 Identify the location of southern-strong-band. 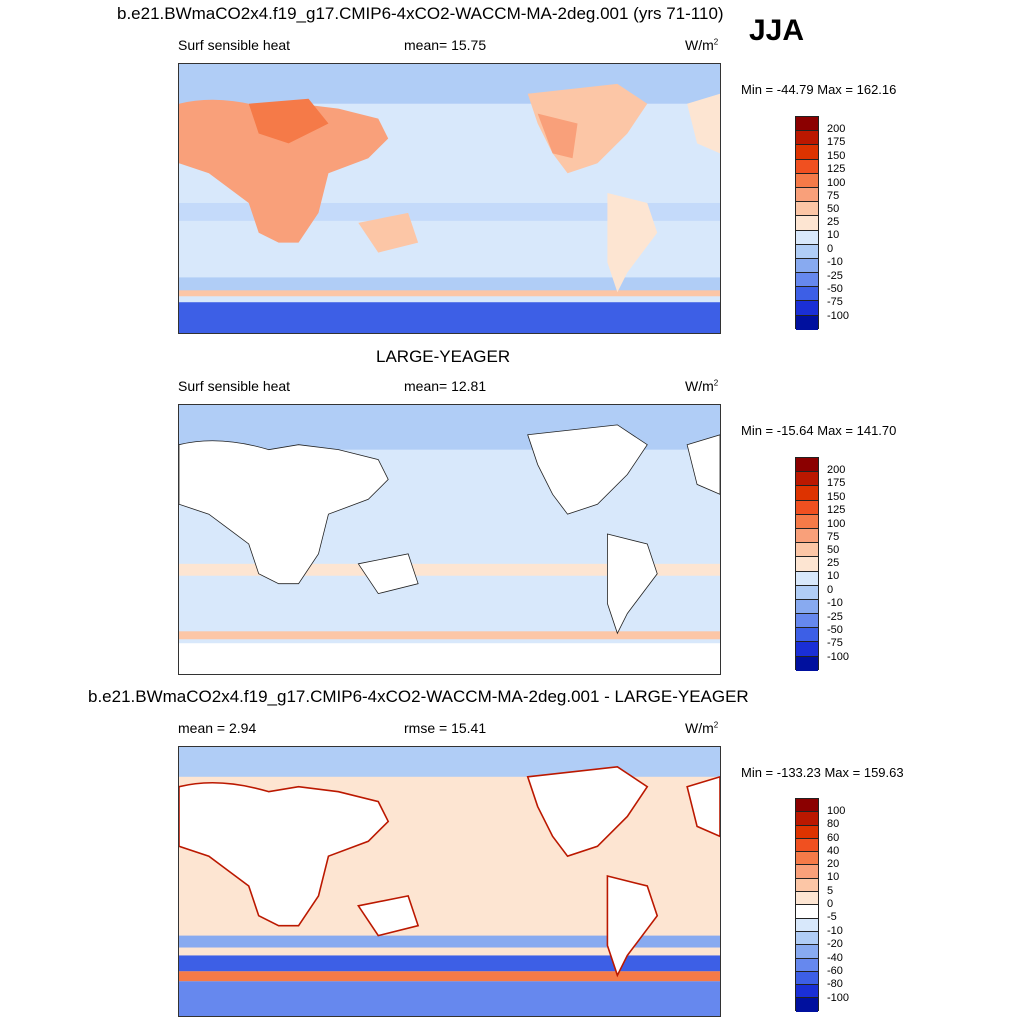
(449, 963).